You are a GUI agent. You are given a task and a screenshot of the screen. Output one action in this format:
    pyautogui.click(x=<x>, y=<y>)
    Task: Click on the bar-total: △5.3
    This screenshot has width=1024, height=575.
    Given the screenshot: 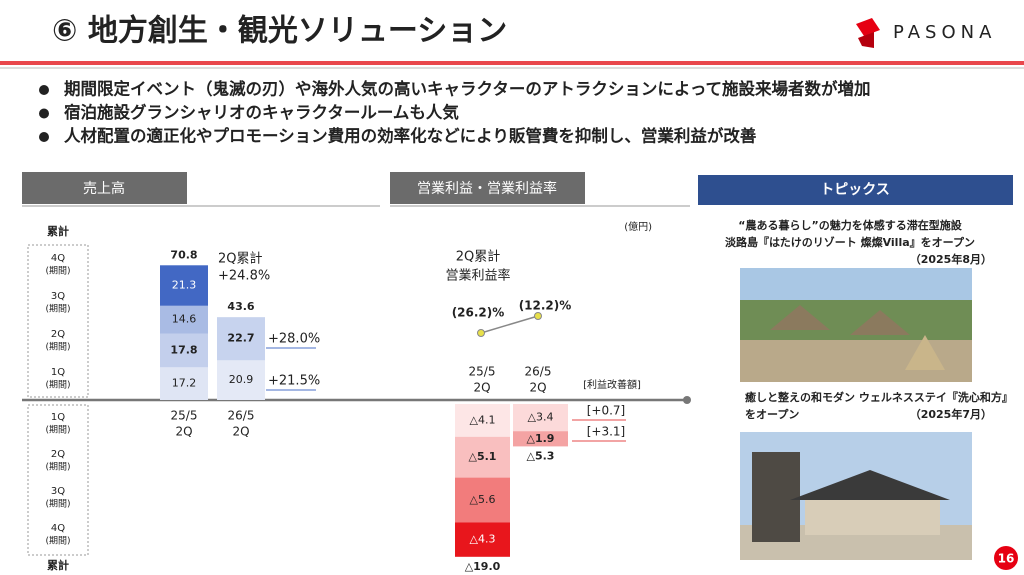 What is the action you would take?
    pyautogui.click(x=541, y=455)
    